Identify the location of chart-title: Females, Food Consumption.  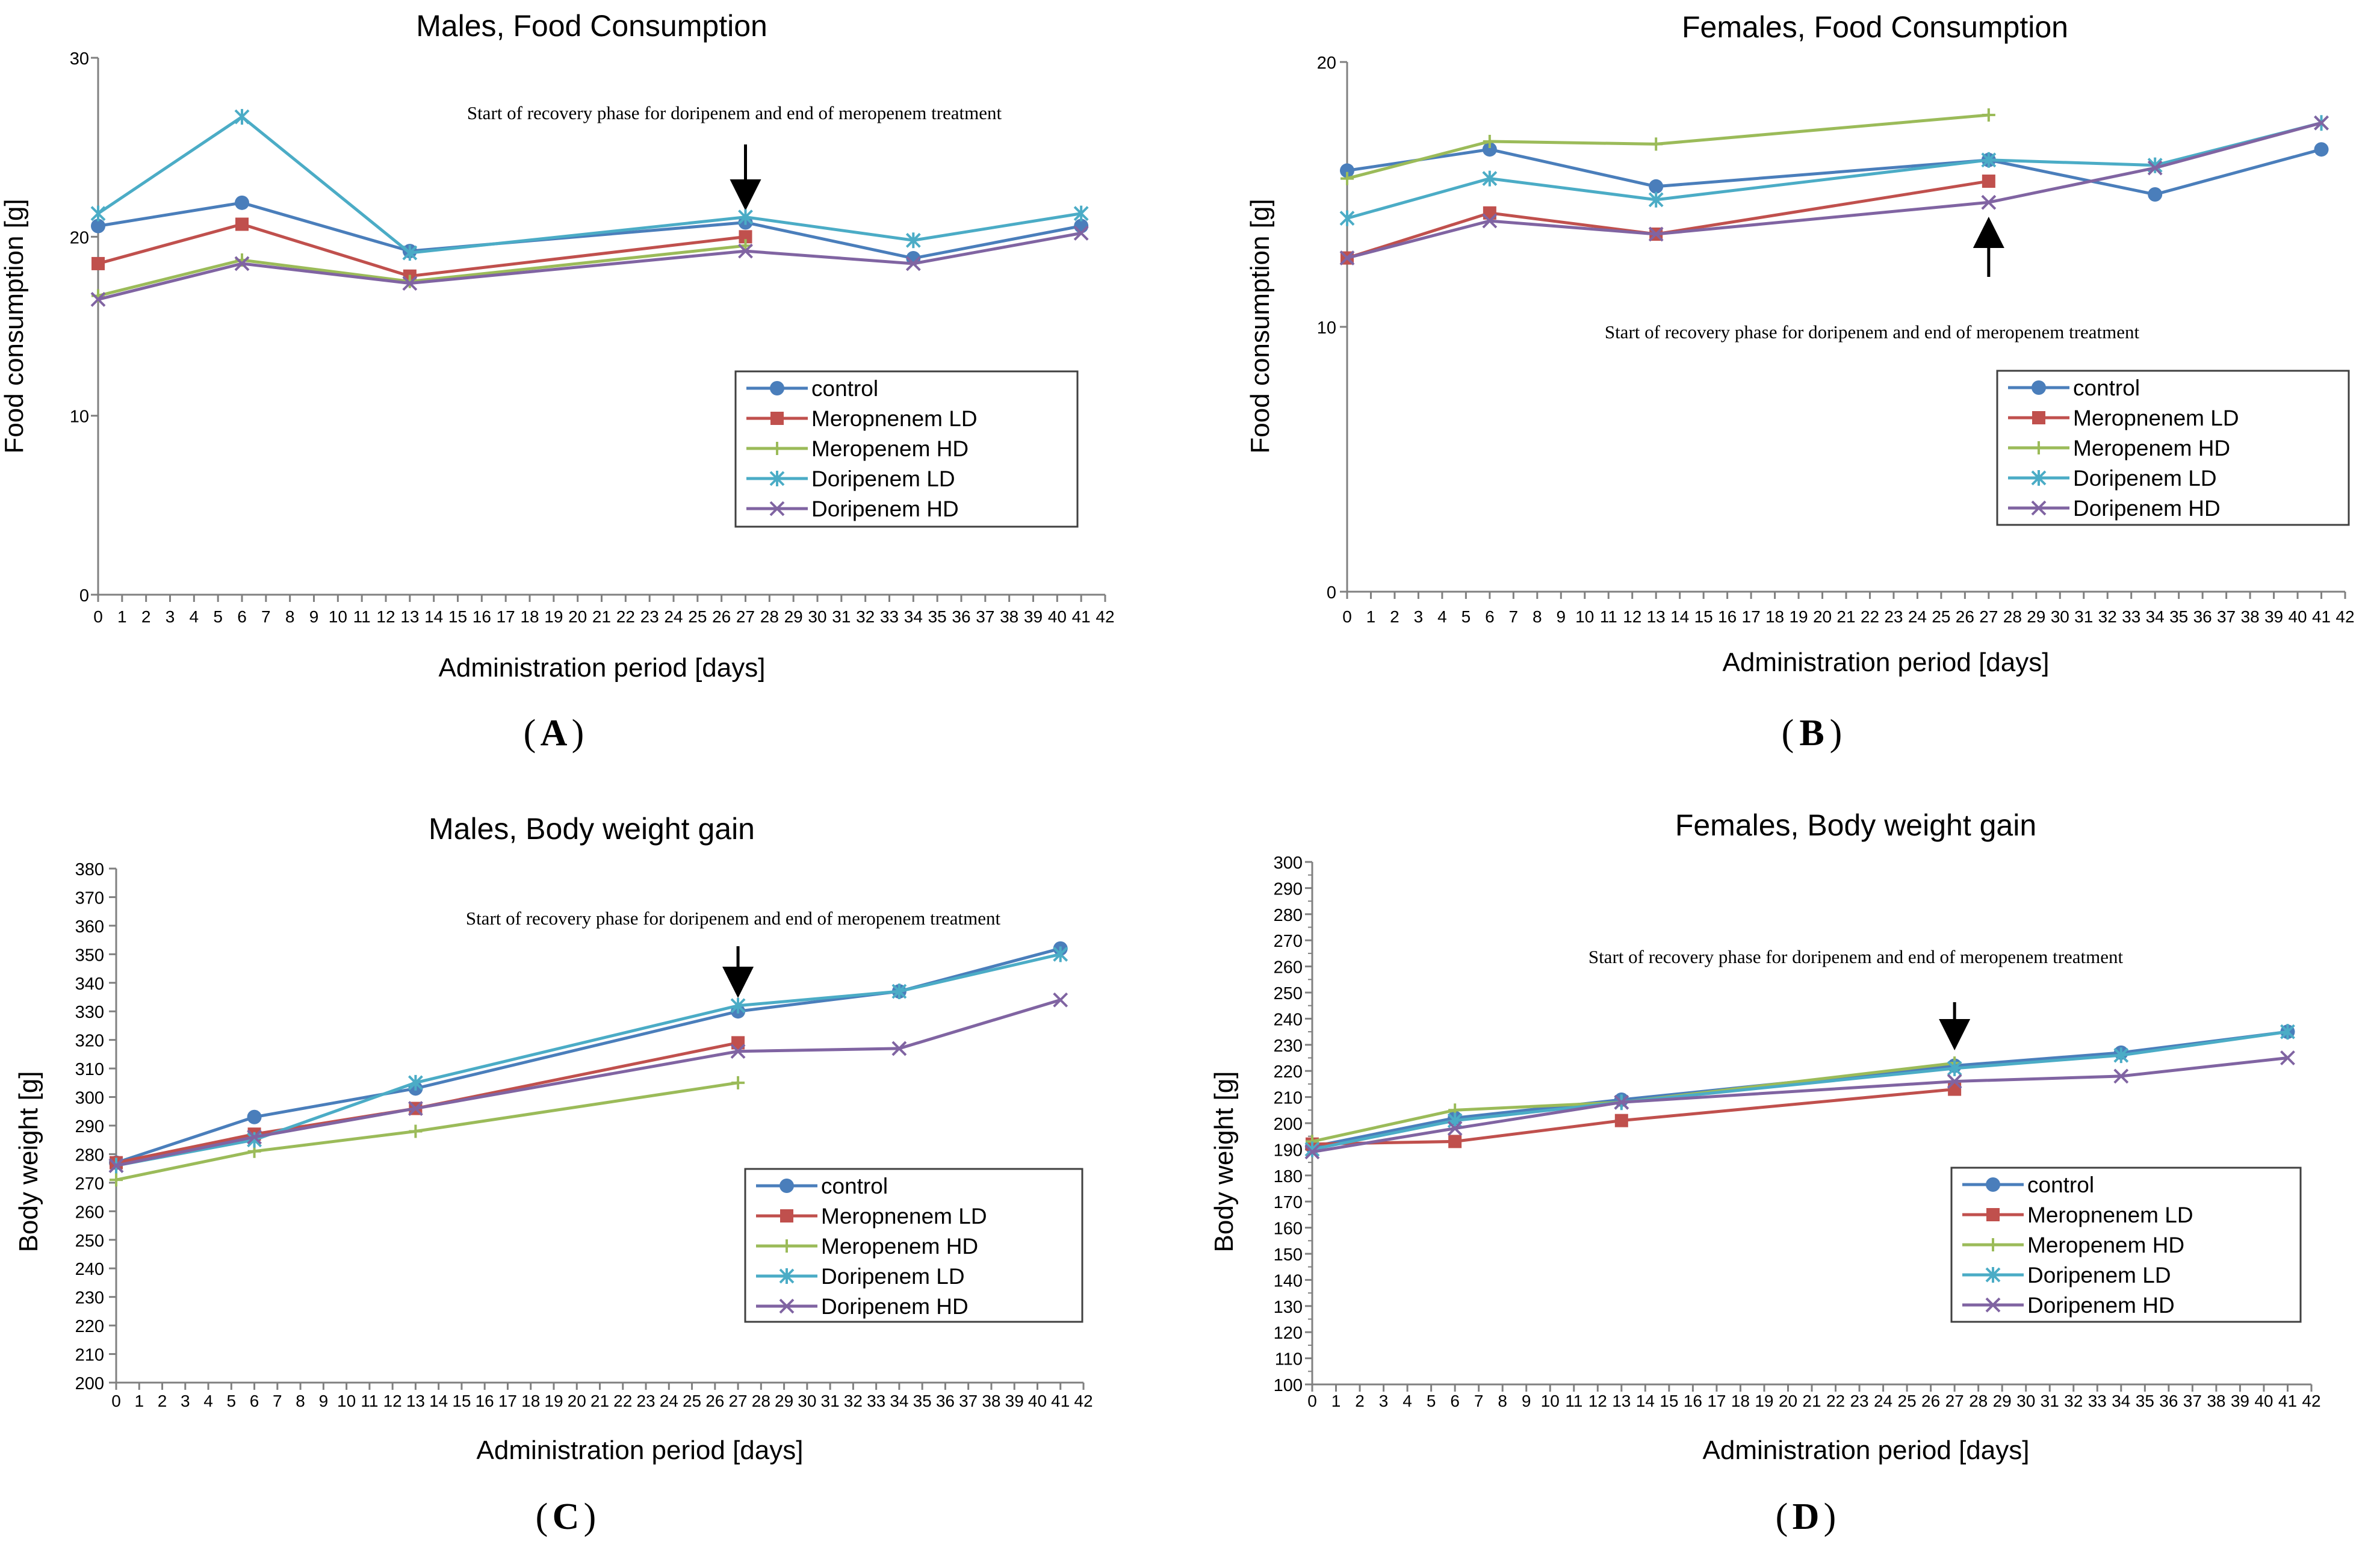
(1875, 27).